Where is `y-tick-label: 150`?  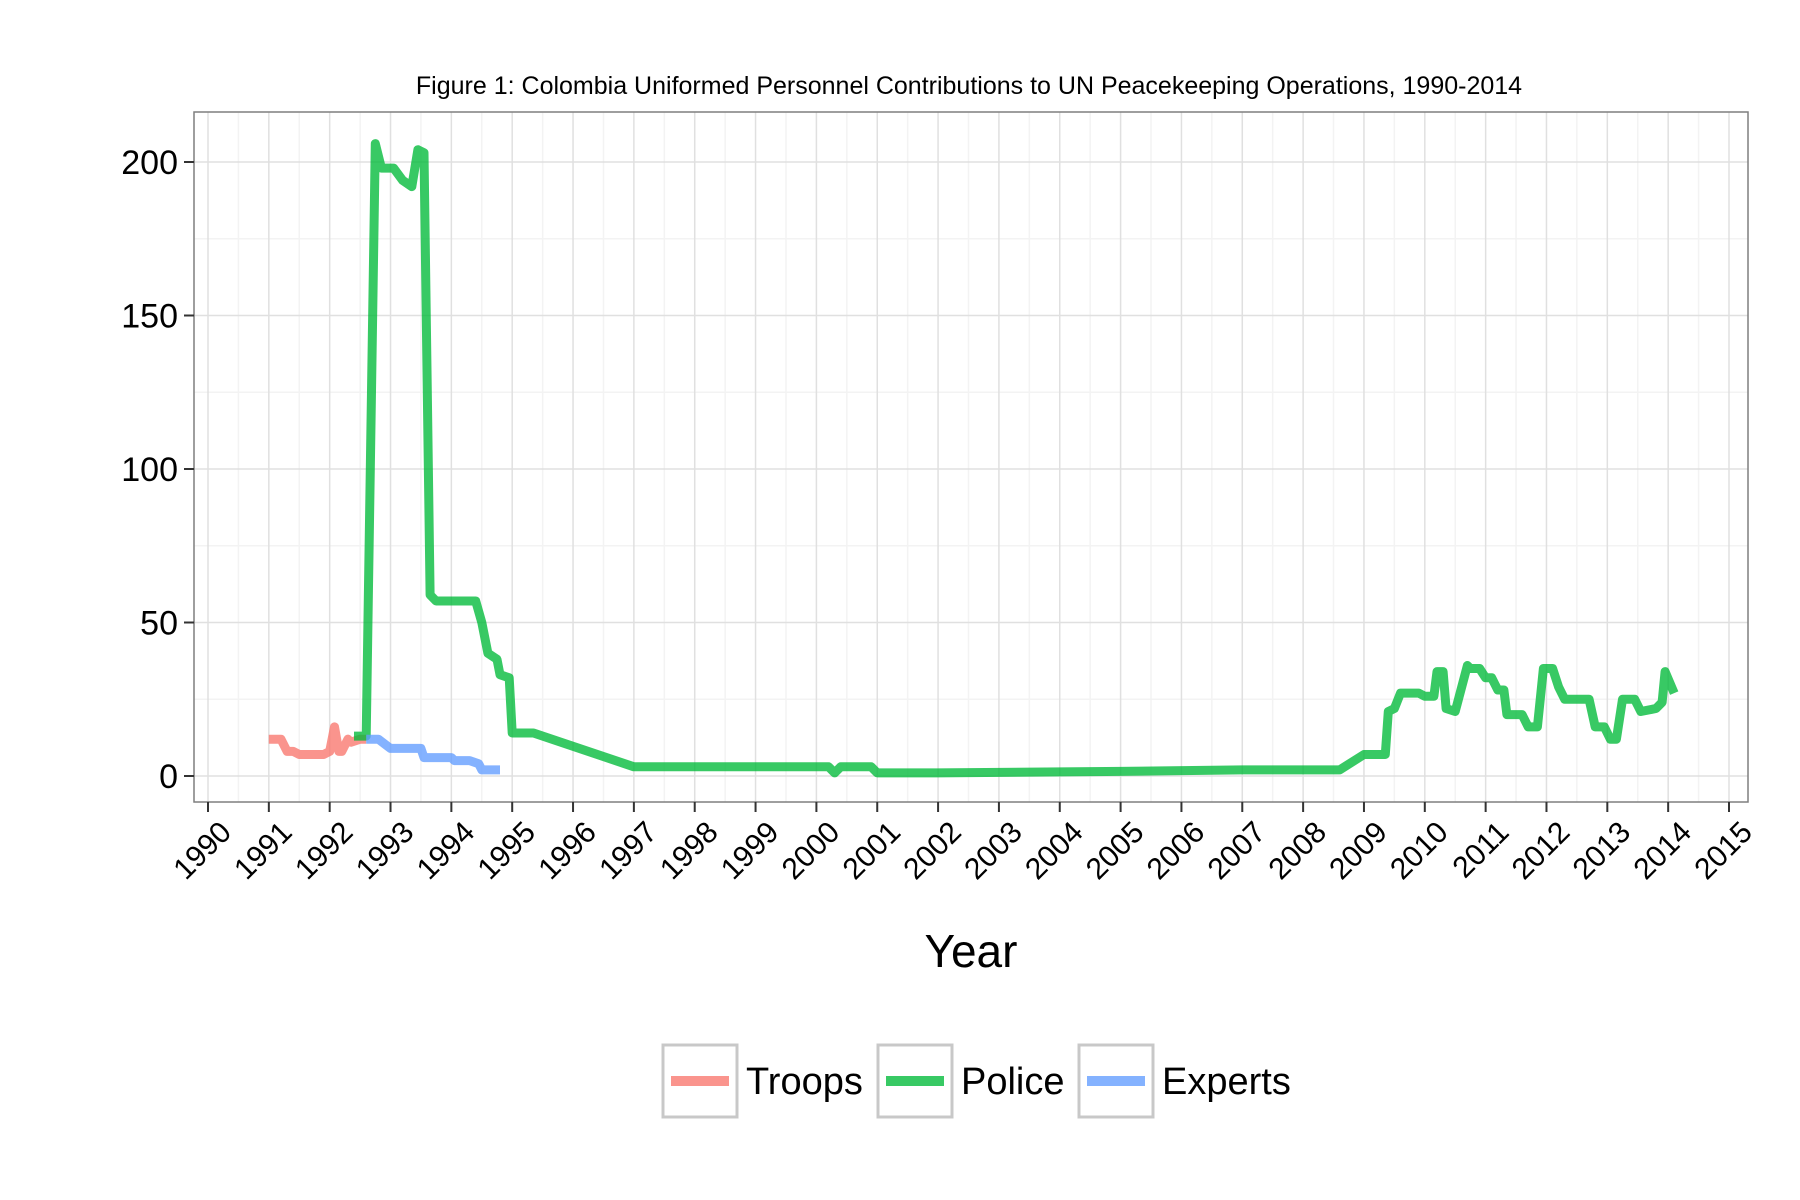 y-tick-label: 150 is located at coordinates (149, 317).